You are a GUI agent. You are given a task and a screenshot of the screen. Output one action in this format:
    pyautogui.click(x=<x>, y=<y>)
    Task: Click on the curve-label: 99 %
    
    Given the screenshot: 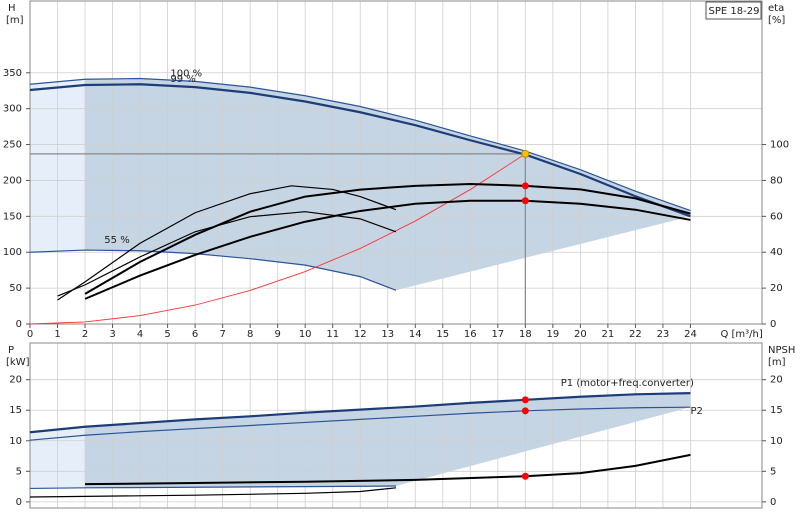 What is the action you would take?
    pyautogui.click(x=182, y=79)
    